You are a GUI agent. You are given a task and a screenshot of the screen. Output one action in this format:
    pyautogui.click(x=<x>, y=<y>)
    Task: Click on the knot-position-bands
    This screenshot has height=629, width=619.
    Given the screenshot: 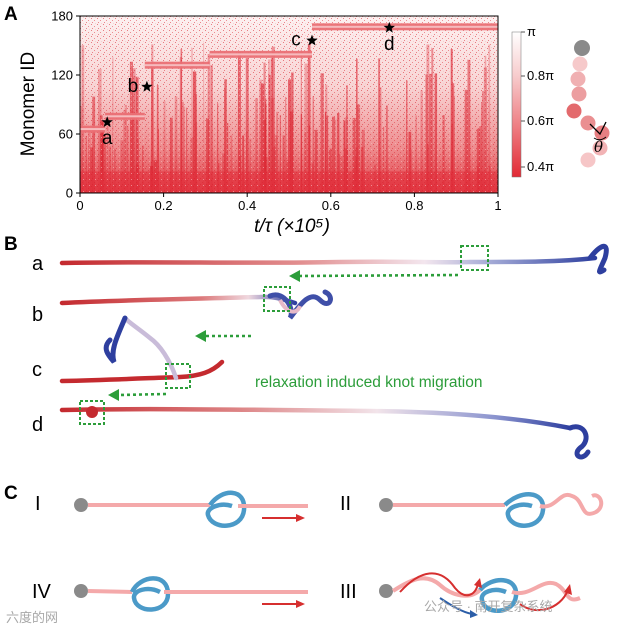 What is the action you would take?
    pyautogui.click(x=289, y=78)
    